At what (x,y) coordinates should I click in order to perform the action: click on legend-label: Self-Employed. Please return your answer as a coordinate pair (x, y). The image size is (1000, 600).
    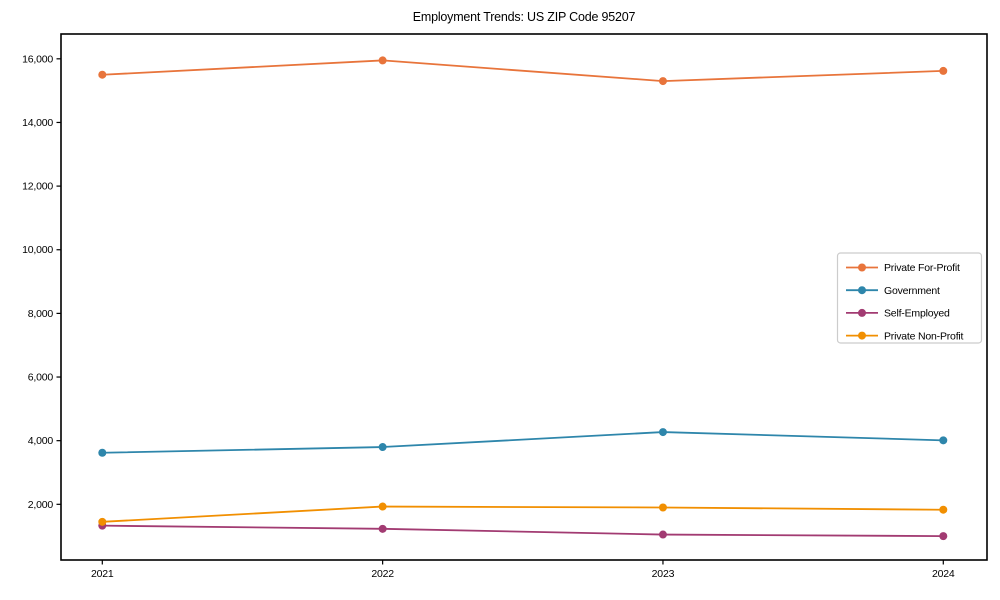
    Looking at the image, I should click on (917, 314).